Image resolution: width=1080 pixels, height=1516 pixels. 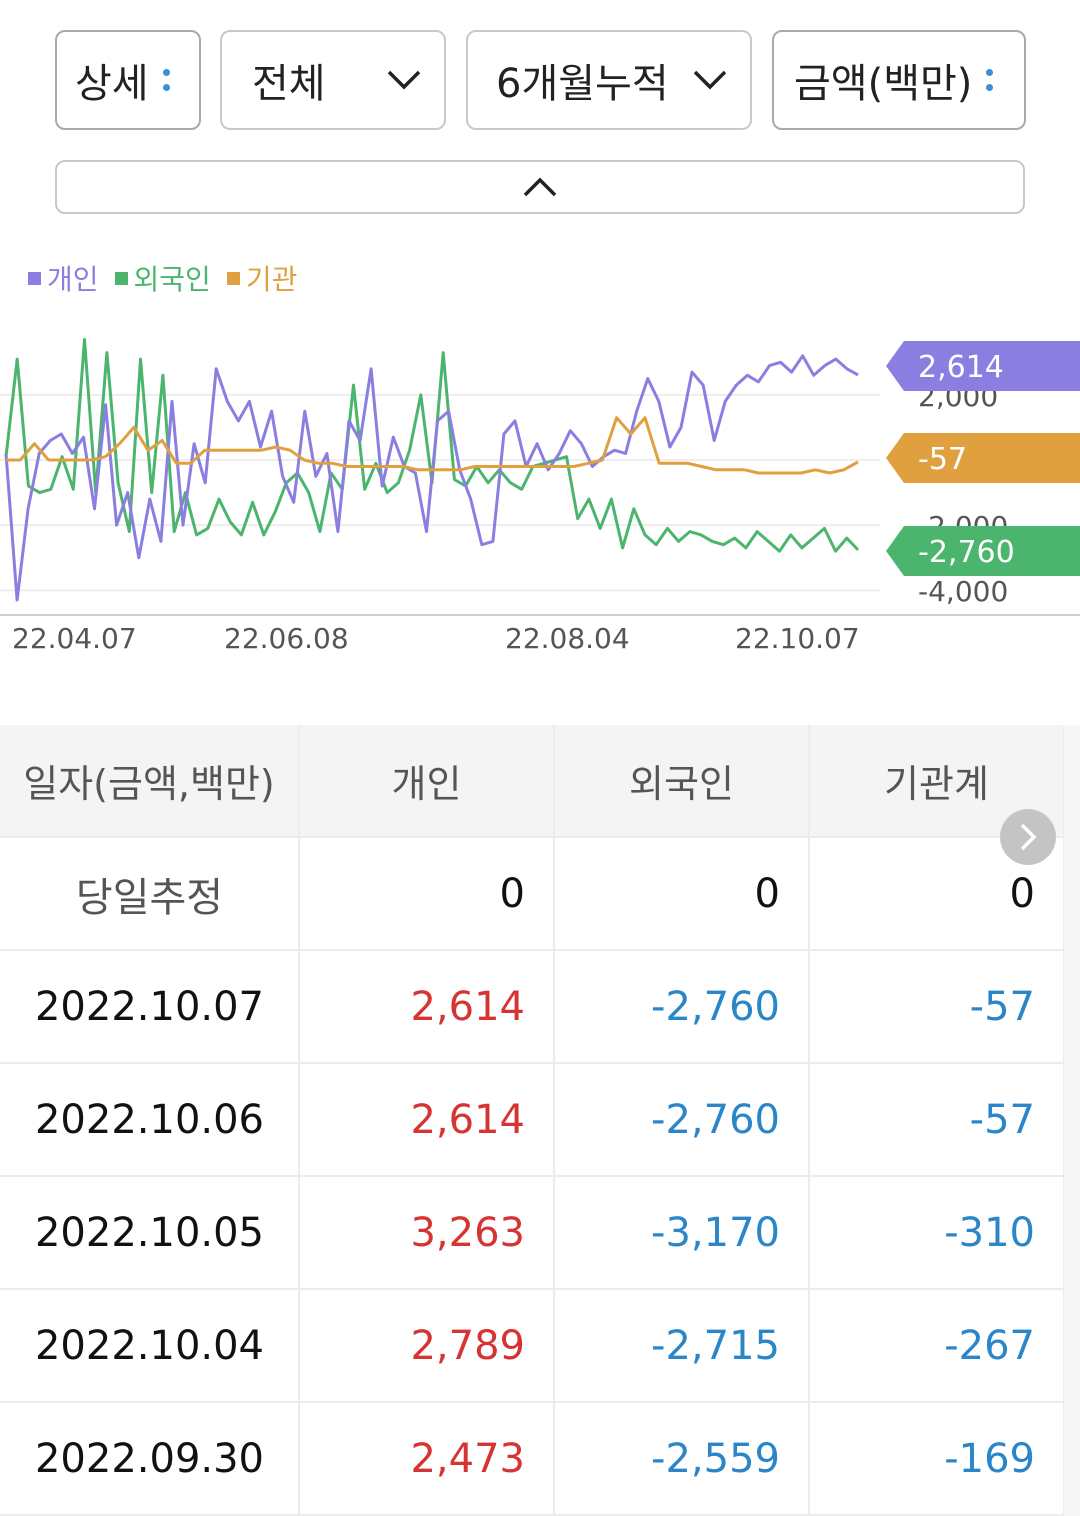 What do you see at coordinates (682, 1459) in the screenshot?
I see `row-foreign: -2,559` at bounding box center [682, 1459].